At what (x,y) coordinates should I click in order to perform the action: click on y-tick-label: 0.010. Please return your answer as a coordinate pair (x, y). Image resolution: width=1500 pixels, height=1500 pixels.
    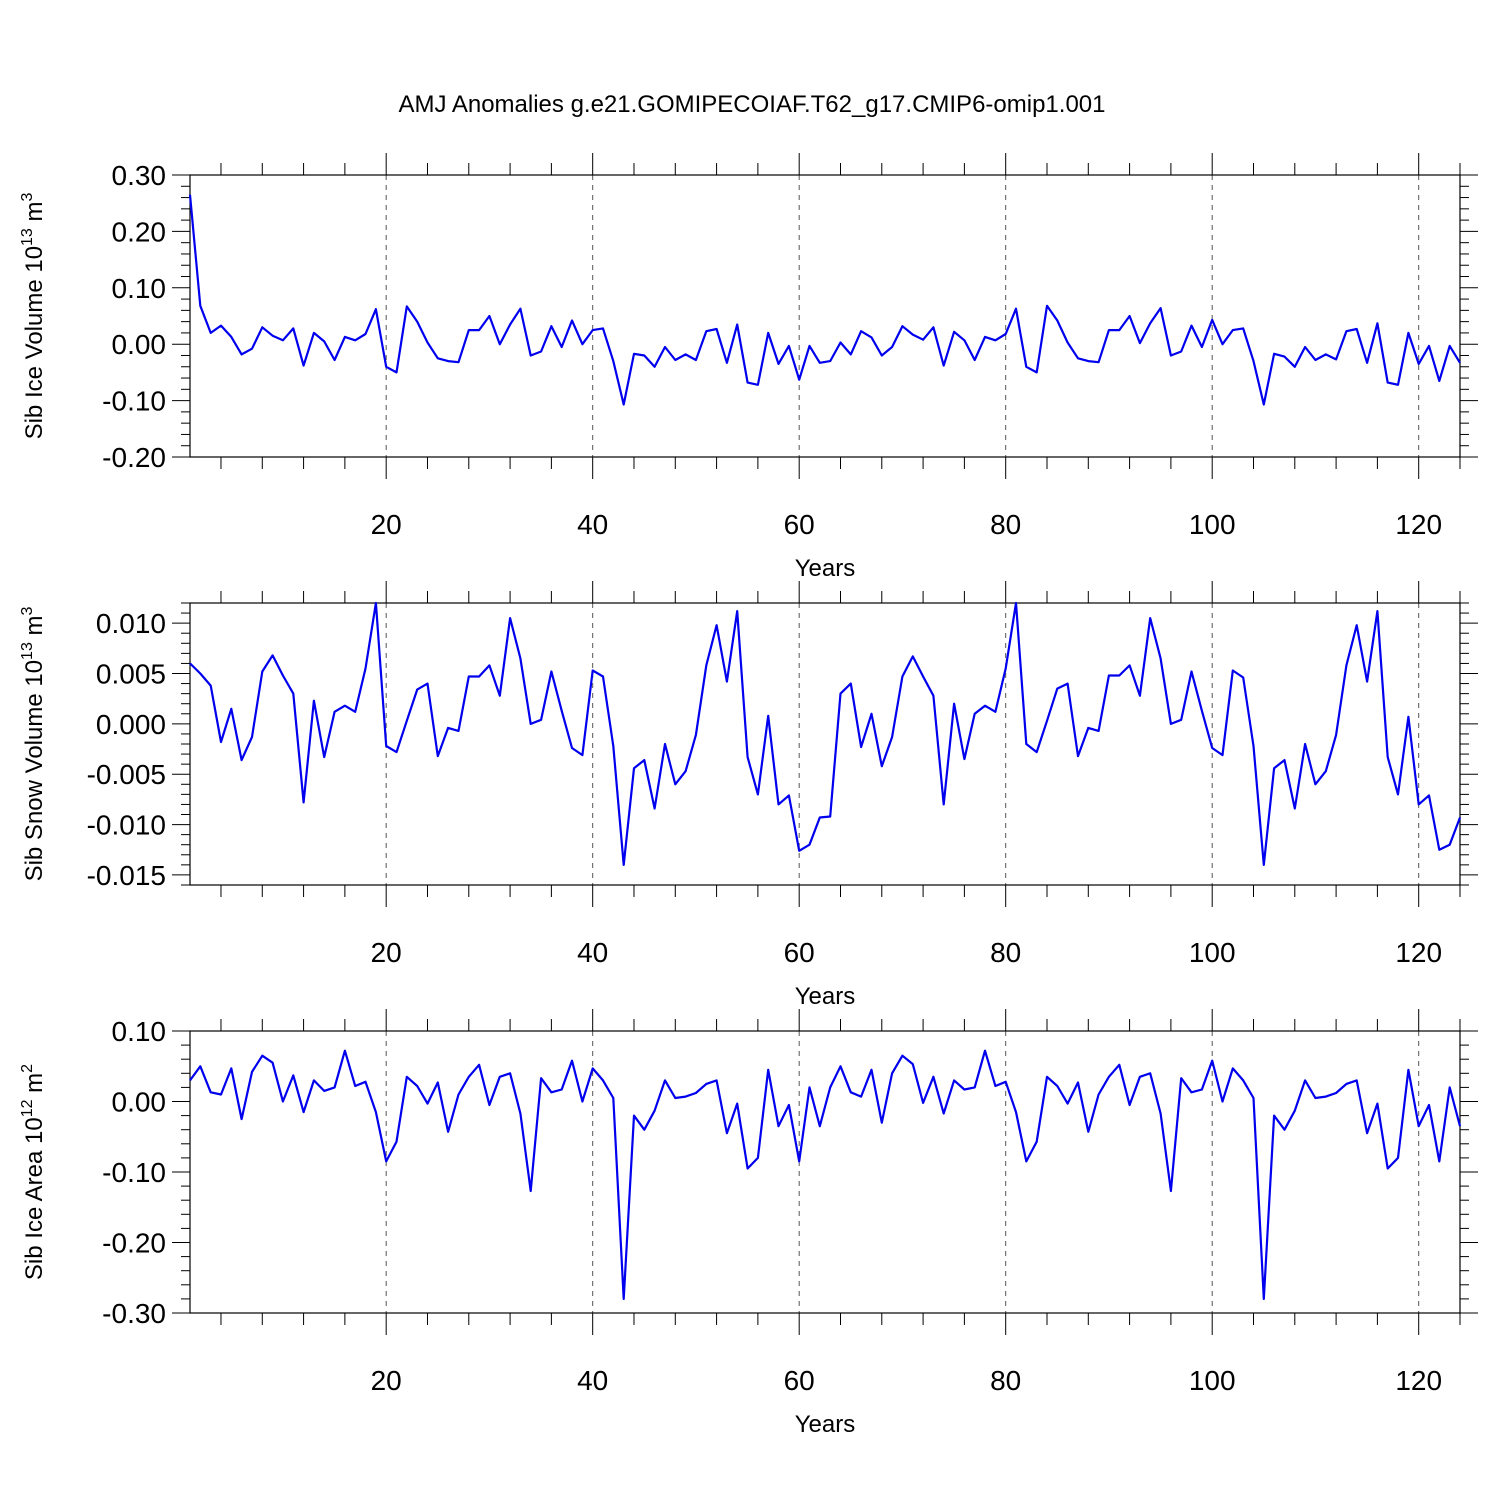
    Looking at the image, I should click on (131, 623).